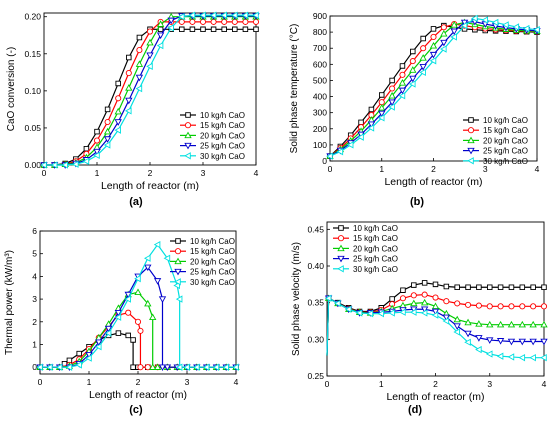  Describe the element at coordinates (34, 344) in the screenshot. I see `y-tick-label: 1` at that location.